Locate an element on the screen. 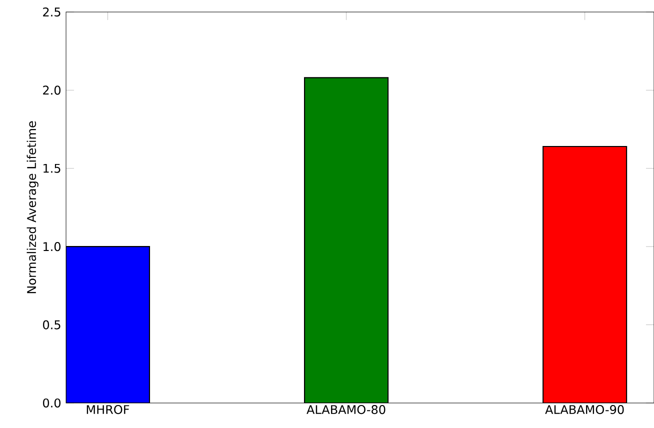  y-tick-label: 1.0 is located at coordinates (52, 247).